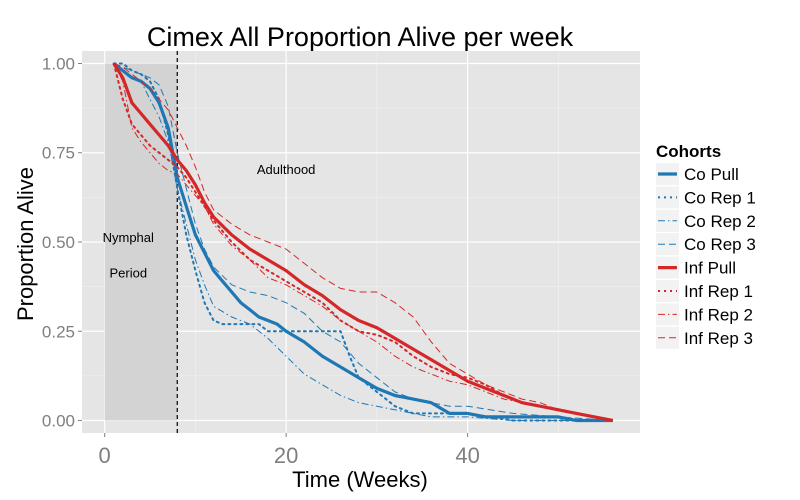 This screenshot has height=500, width=800. I want to click on x-tick-label: 40, so click(467, 455).